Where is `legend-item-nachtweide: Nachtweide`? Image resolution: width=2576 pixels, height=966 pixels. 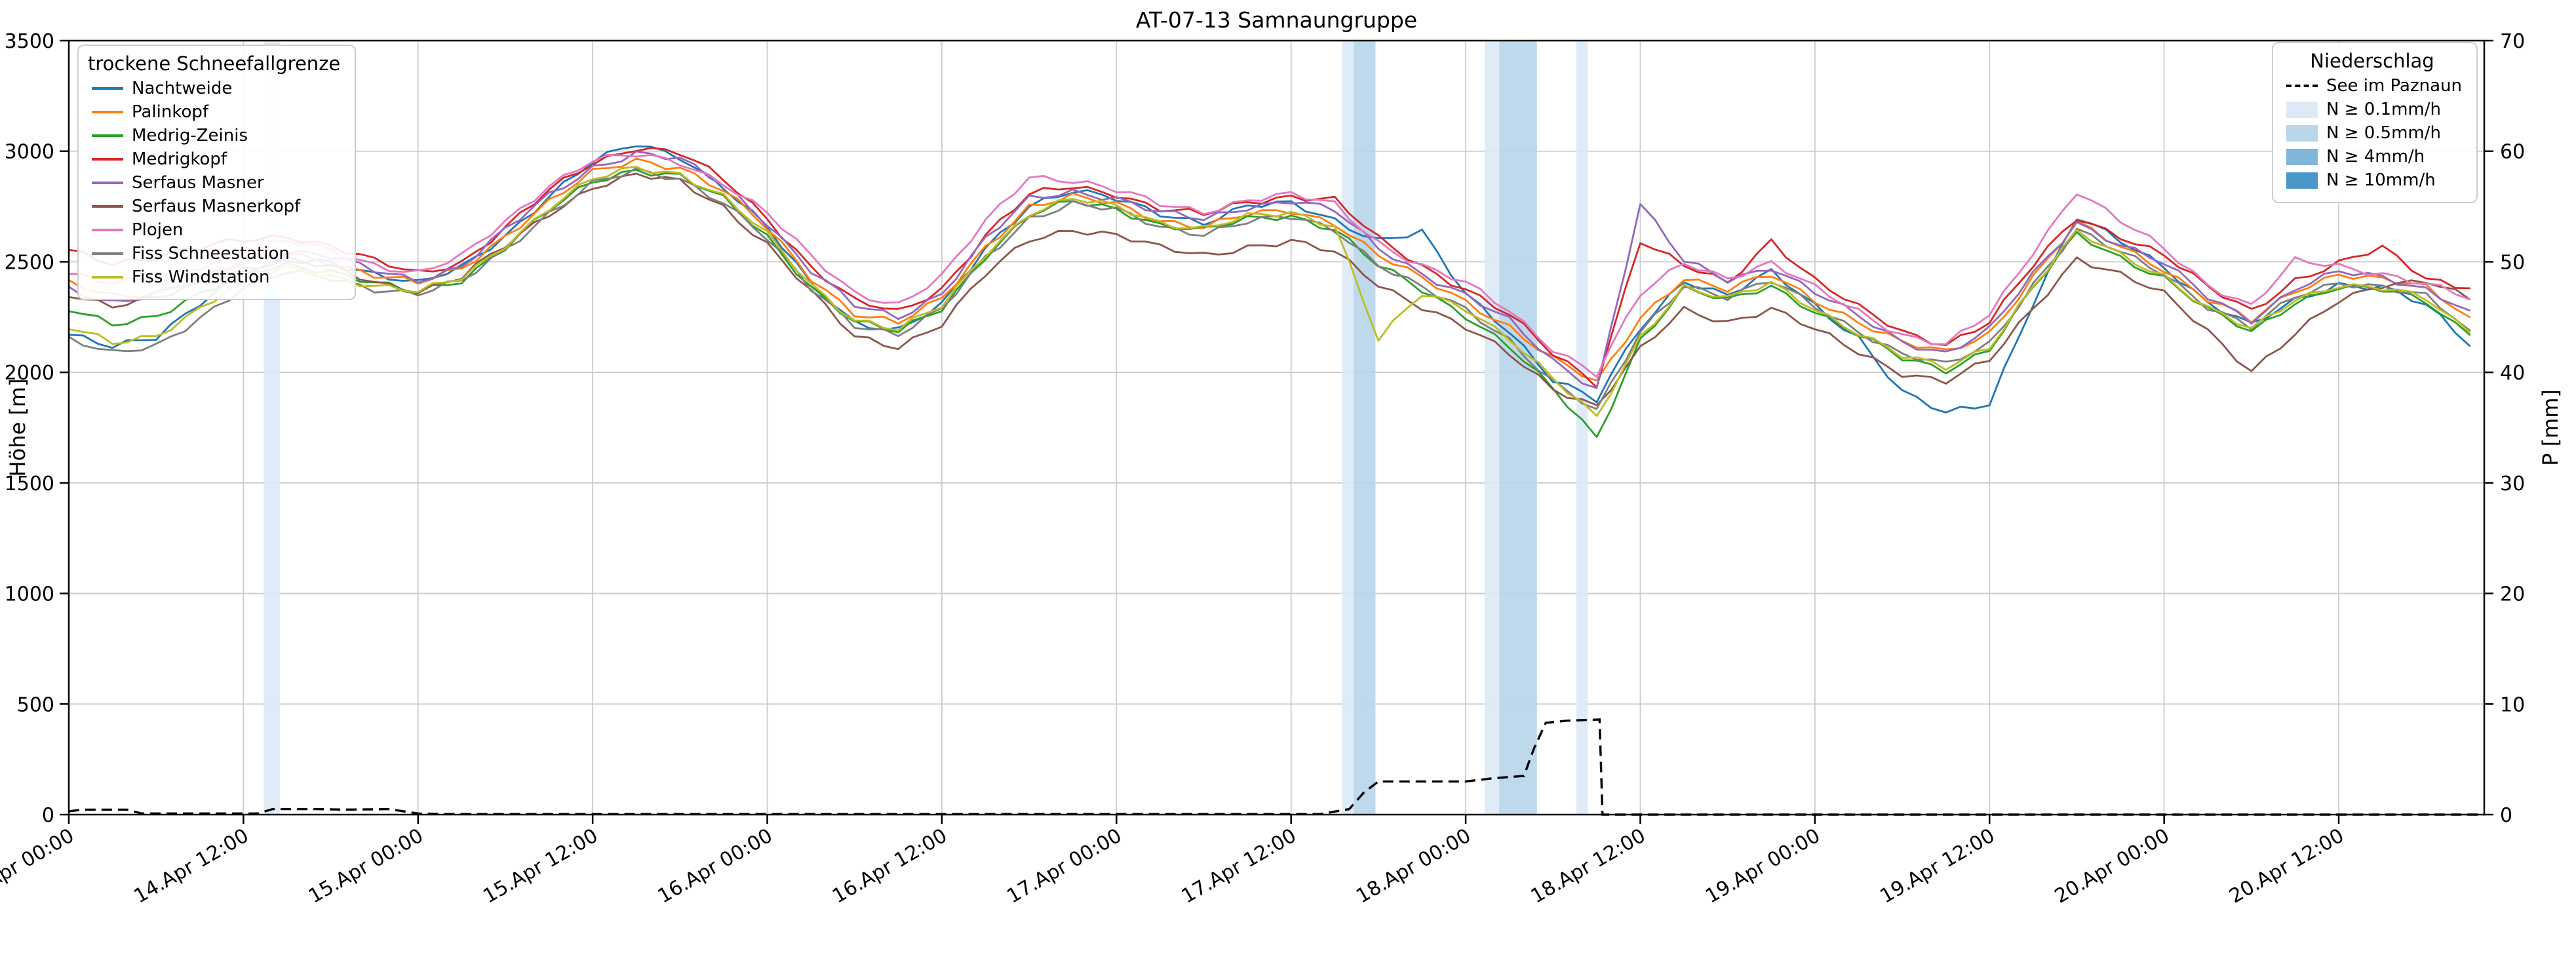
legend-item-nachtweide: Nachtweide is located at coordinates (216, 88).